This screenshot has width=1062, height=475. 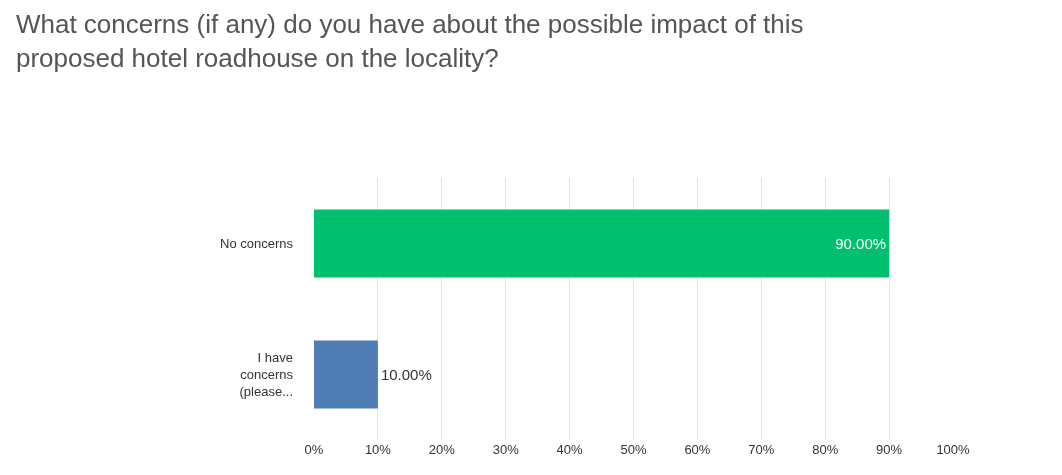 What do you see at coordinates (889, 449) in the screenshot?
I see `x-tick-label: 90%` at bounding box center [889, 449].